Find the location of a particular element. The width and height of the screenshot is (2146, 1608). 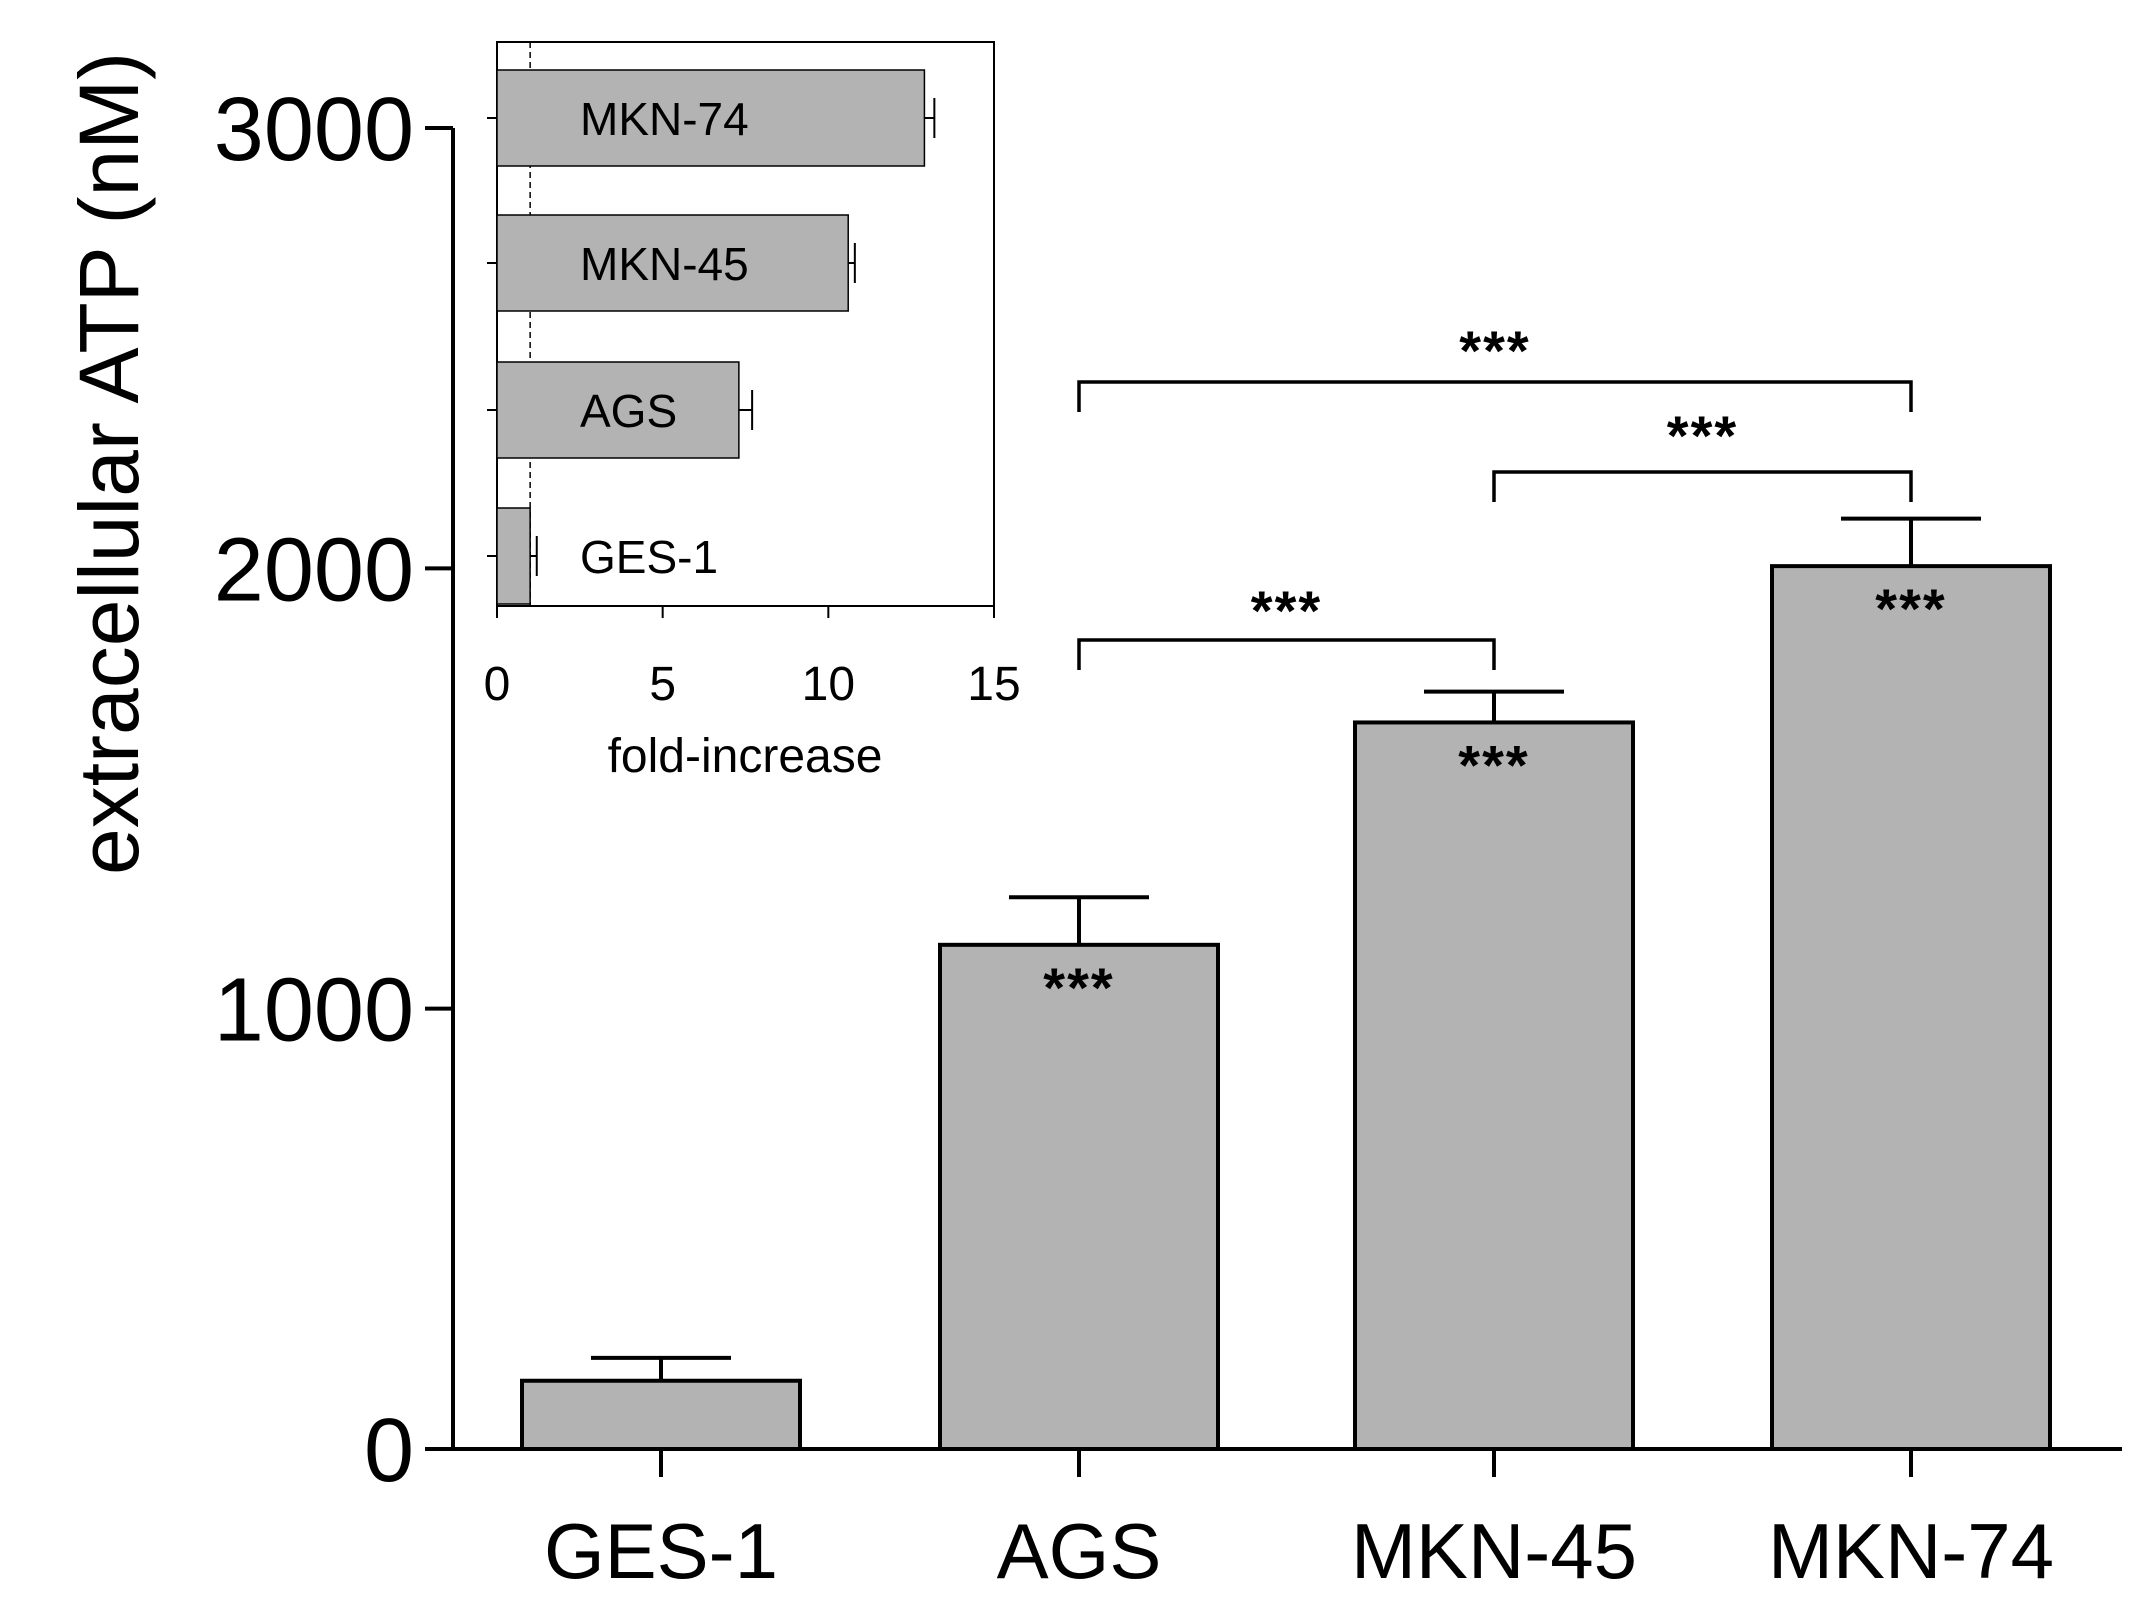

inset-bar-label-ags: AGS is located at coordinates (628, 411).